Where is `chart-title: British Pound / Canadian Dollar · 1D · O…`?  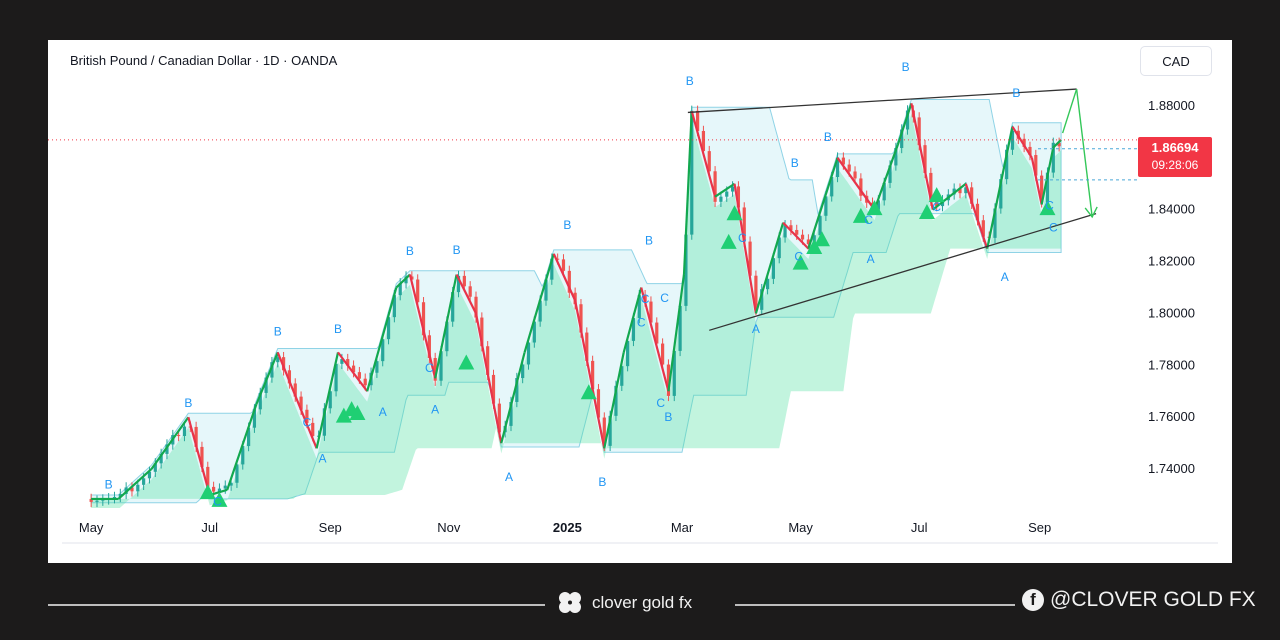 chart-title: British Pound / Canadian Dollar · 1D · O… is located at coordinates (204, 60).